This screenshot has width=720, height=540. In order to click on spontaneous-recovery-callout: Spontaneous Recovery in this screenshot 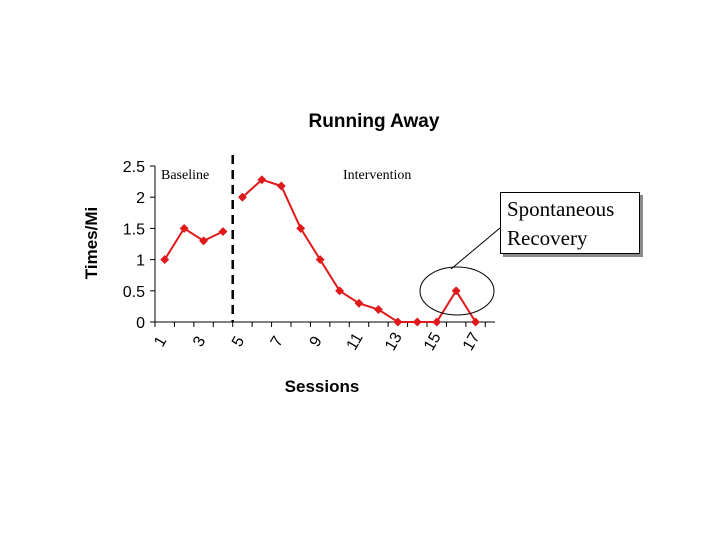, I will do `click(570, 223)`.